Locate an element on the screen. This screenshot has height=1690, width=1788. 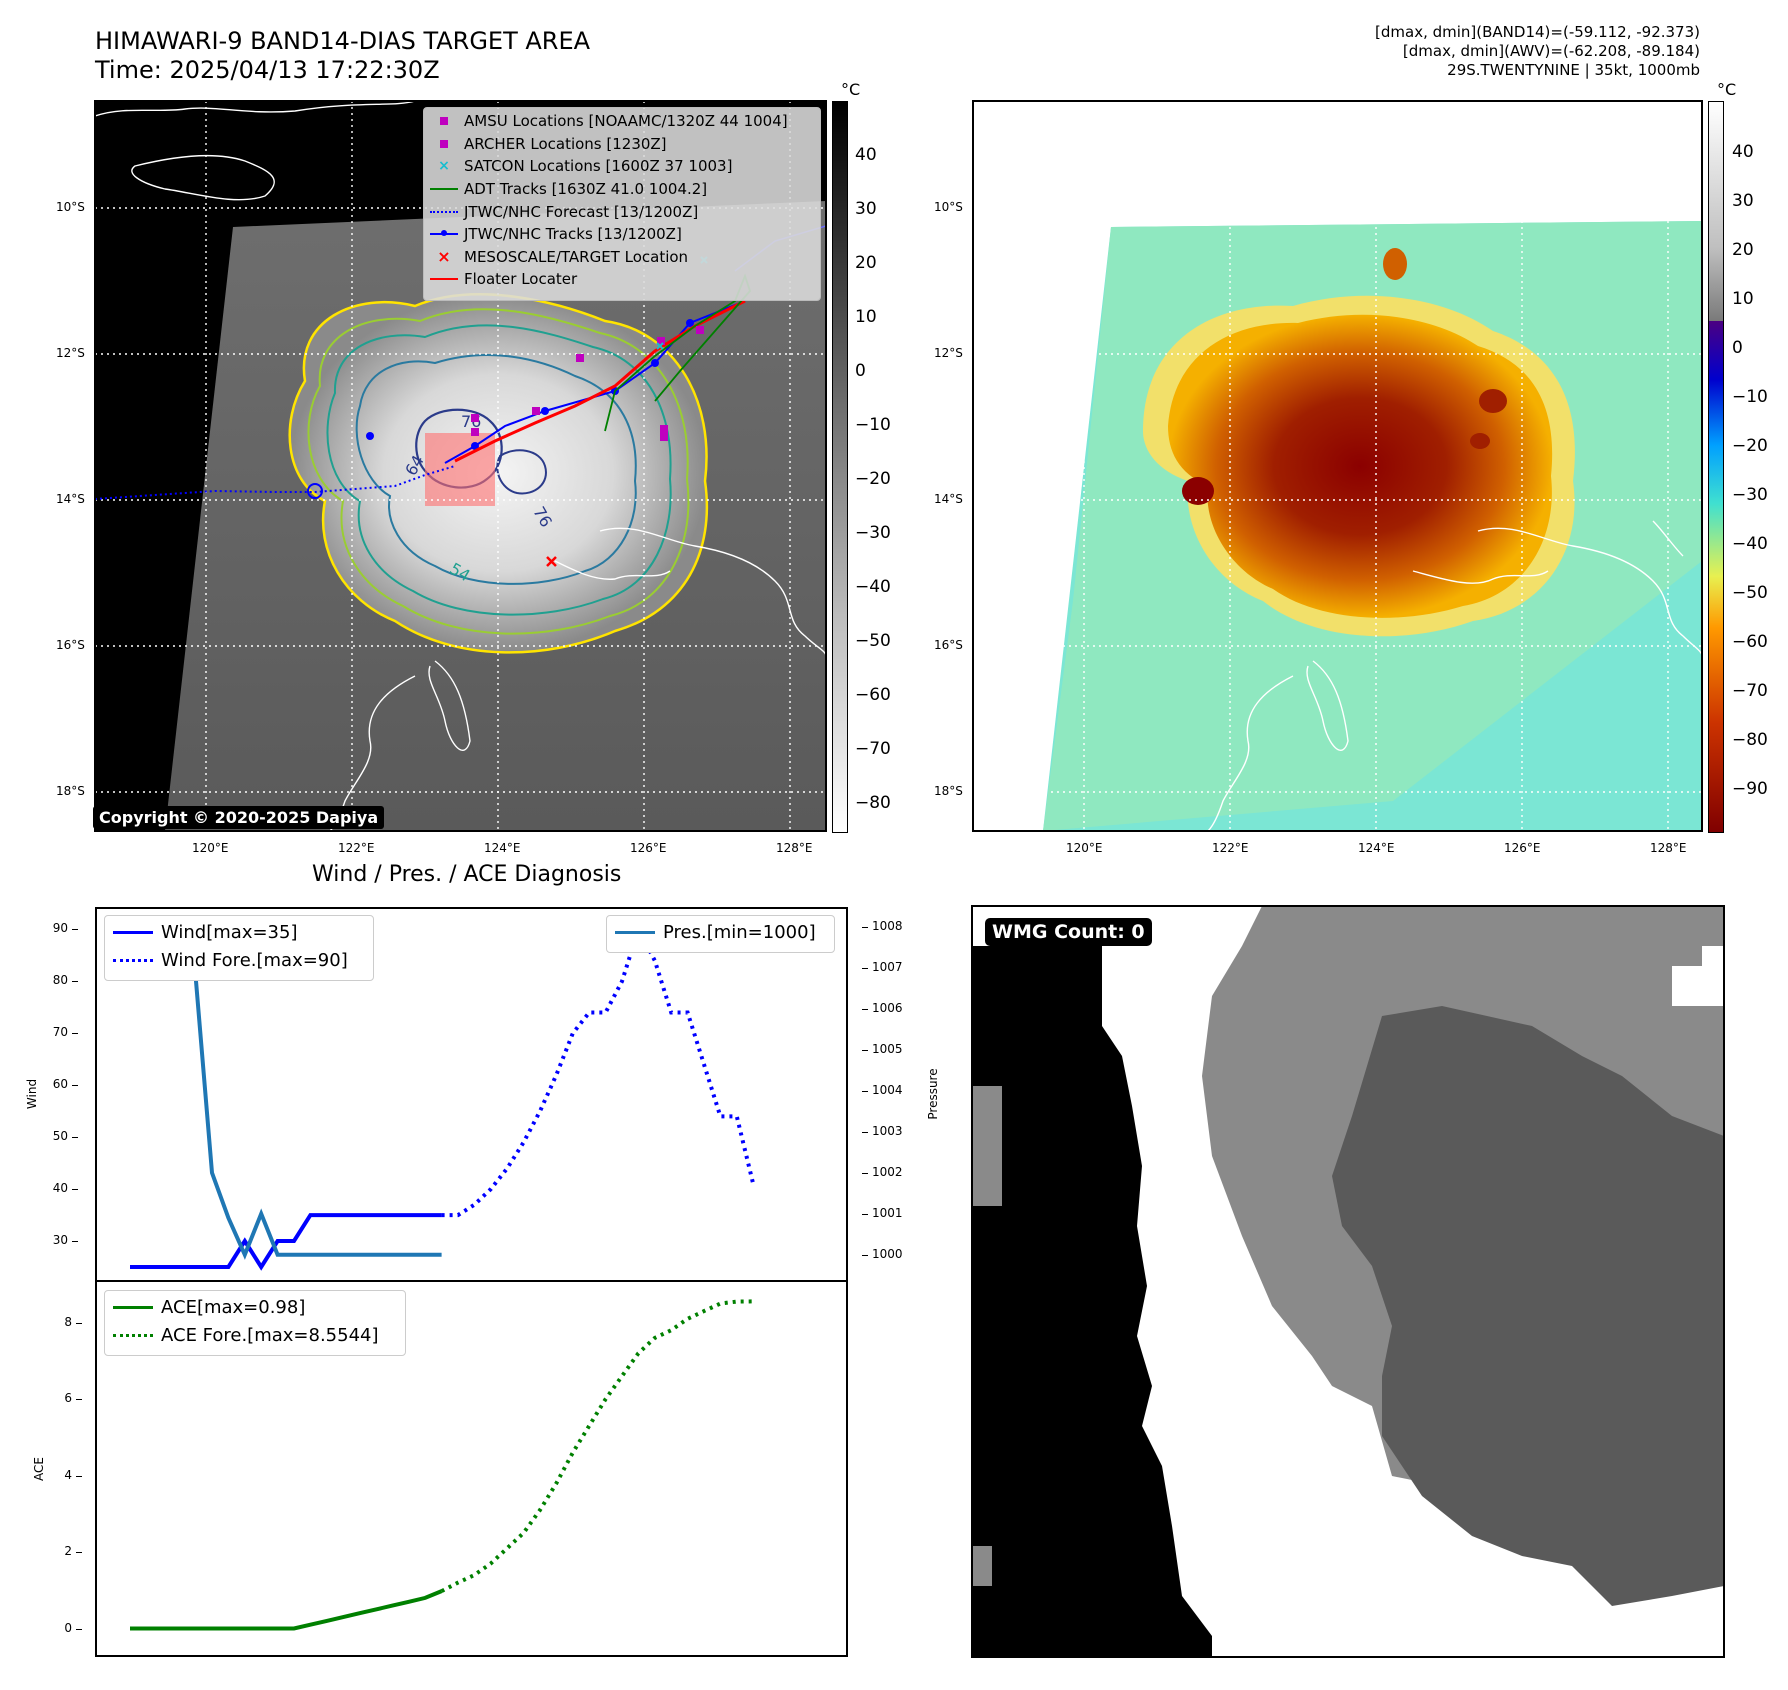
legend-item-amsu: AMSU Locations [NOAAMC/1320Z 44 1004] is located at coordinates (622, 121).